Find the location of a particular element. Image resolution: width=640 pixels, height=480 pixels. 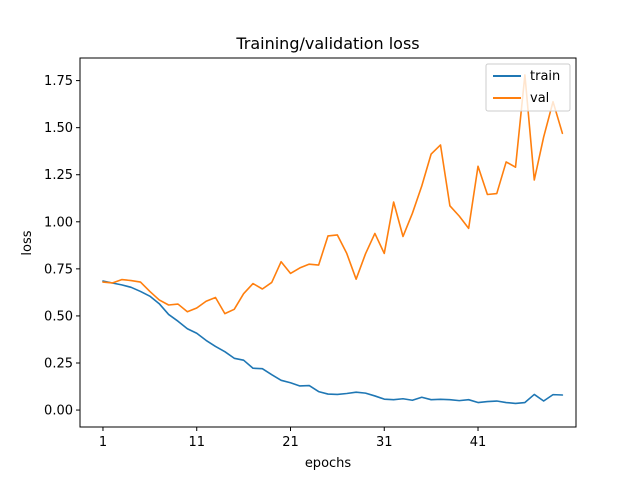

y-tick-label: 1.50 is located at coordinates (58, 128).